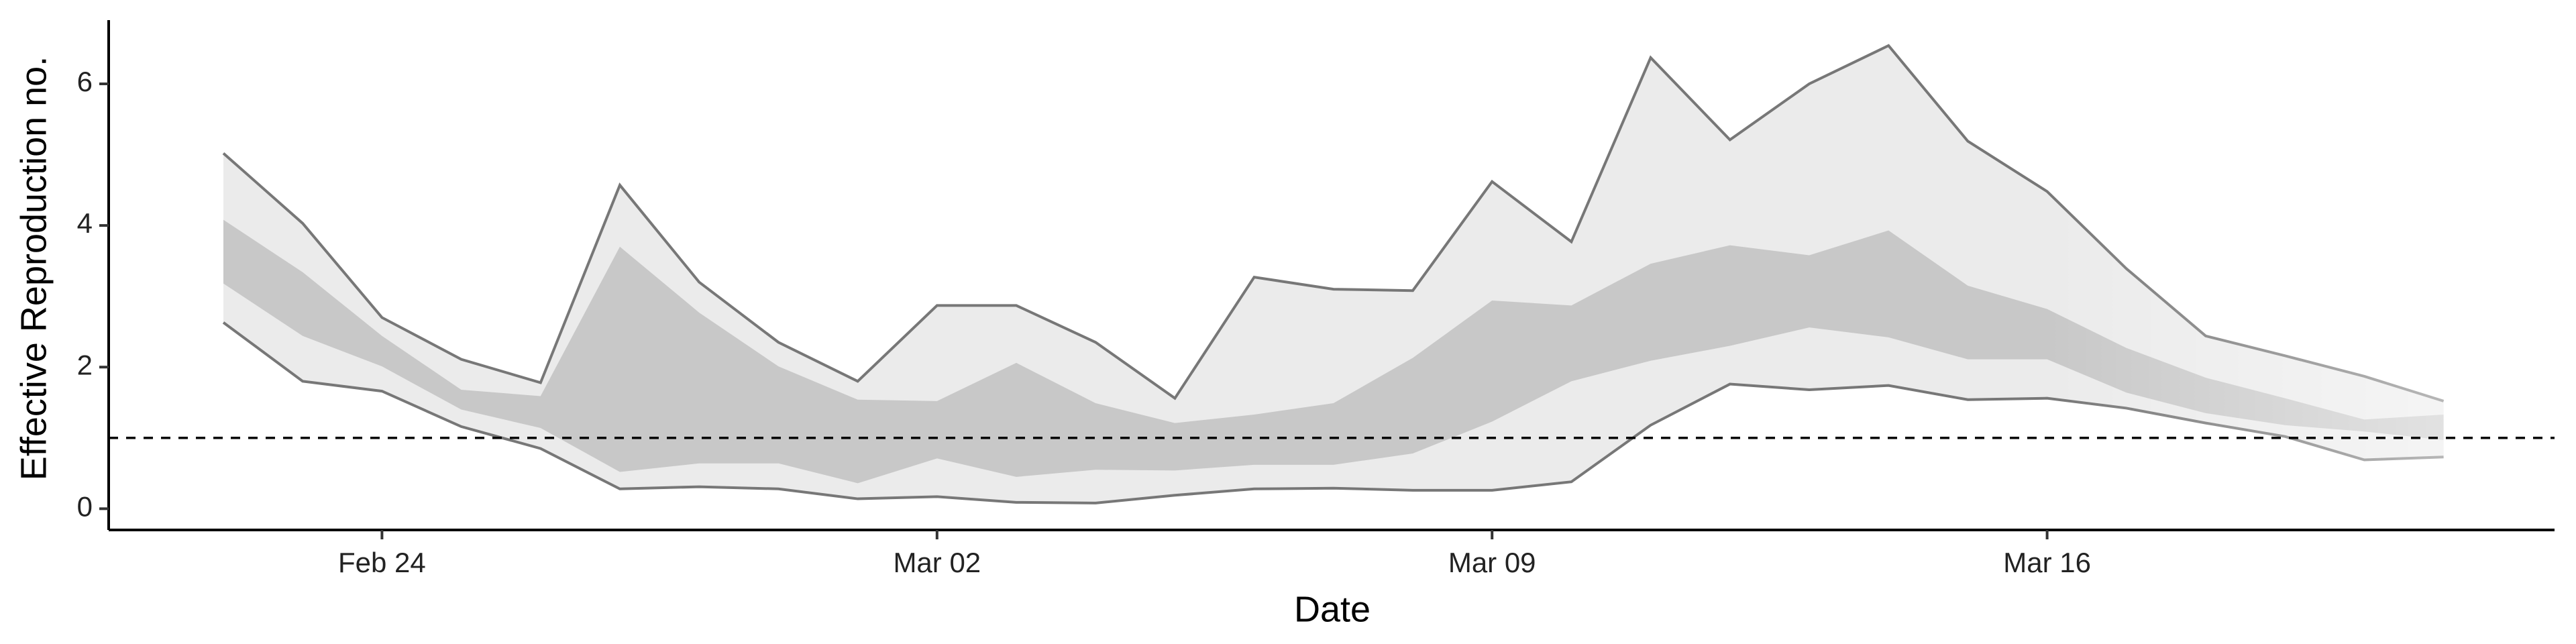 The image size is (2576, 644). I want to click on x-tick-label: Feb 24, so click(382, 562).